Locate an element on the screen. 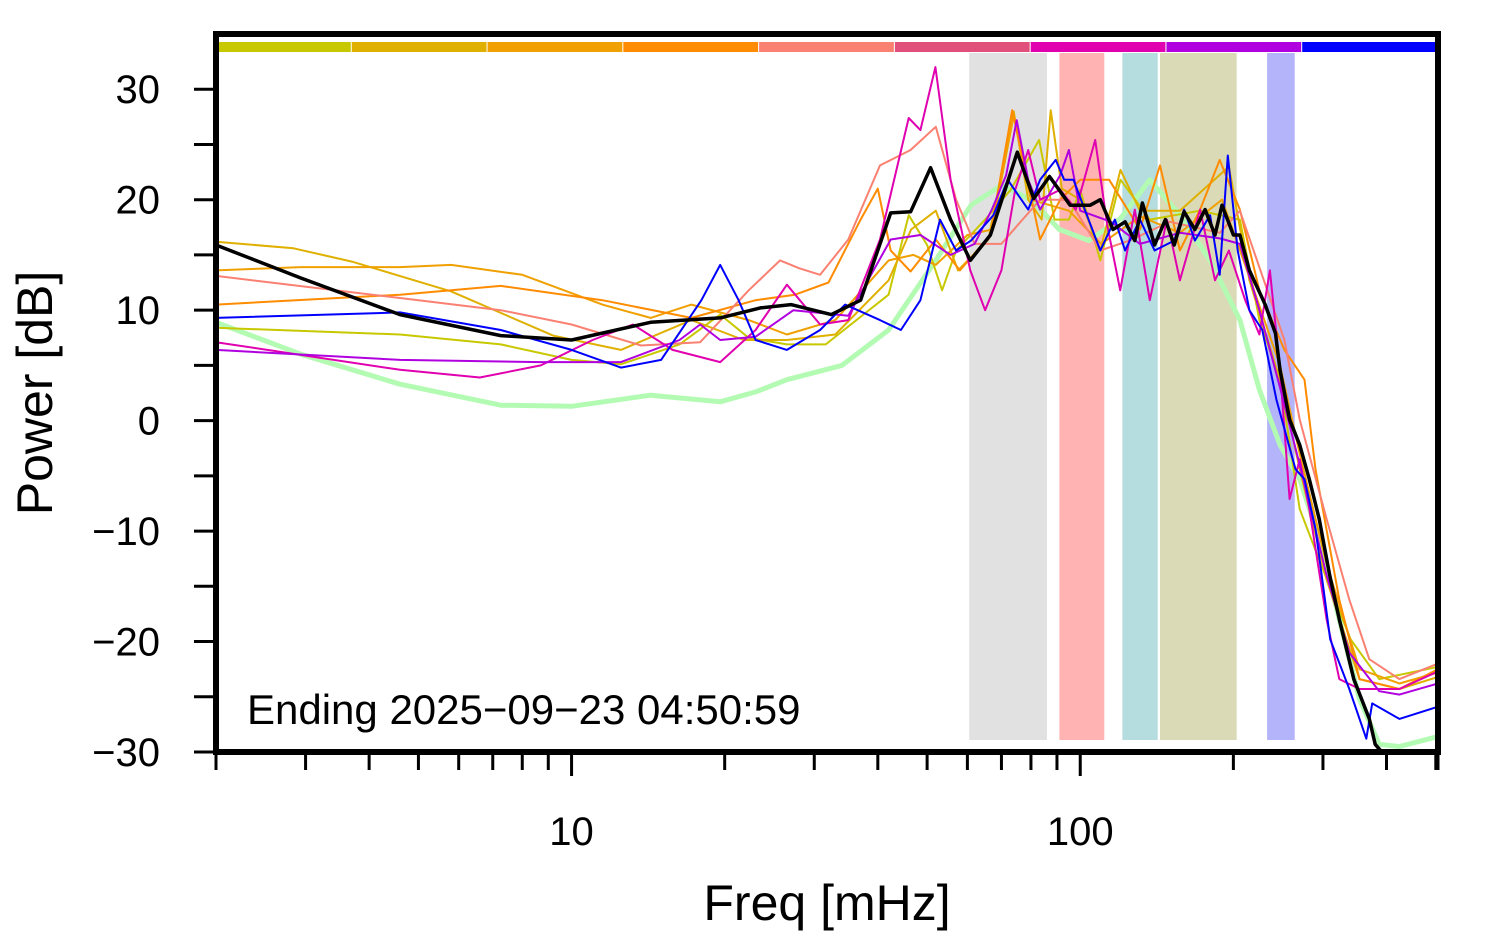 This screenshot has height=952, width=1494. y-tick-label: −10 is located at coordinates (126, 532).